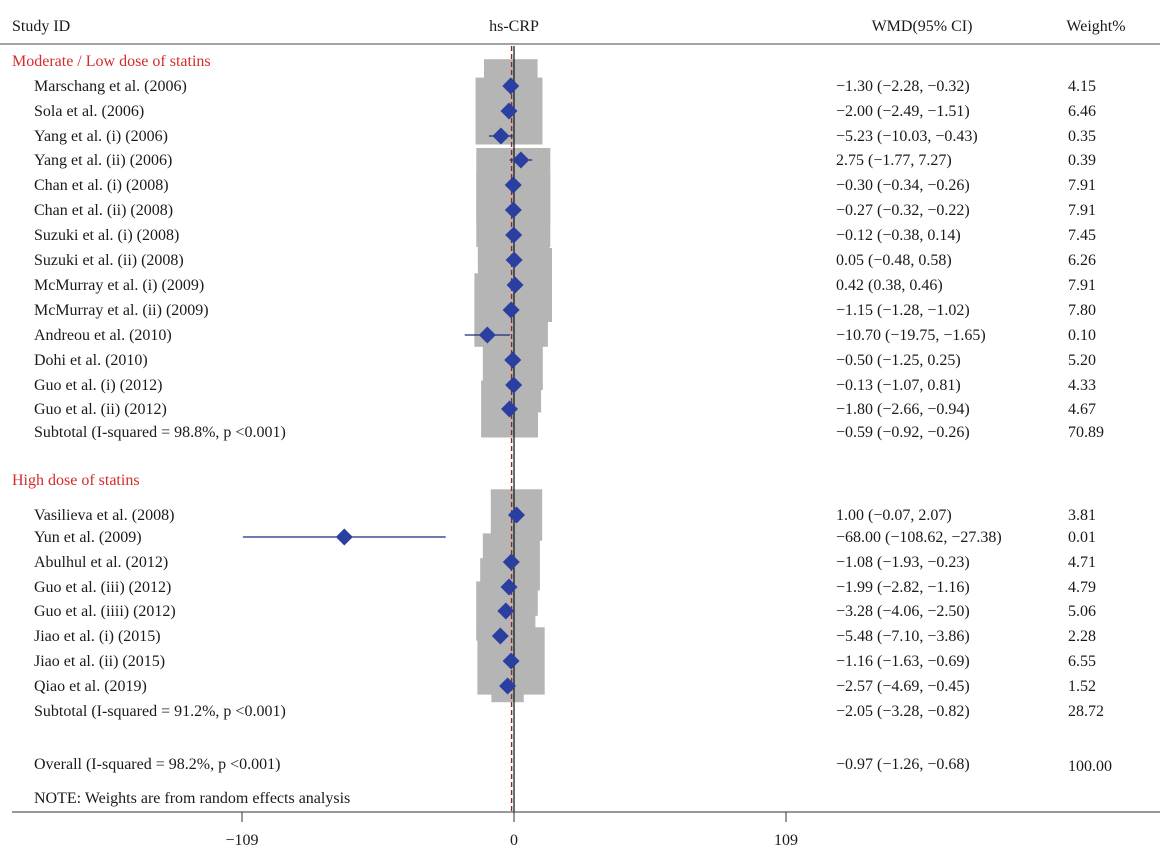 This screenshot has width=1160, height=850. Describe the element at coordinates (922, 26) in the screenshot. I see `header-effect: WMD(95% CI)` at that location.